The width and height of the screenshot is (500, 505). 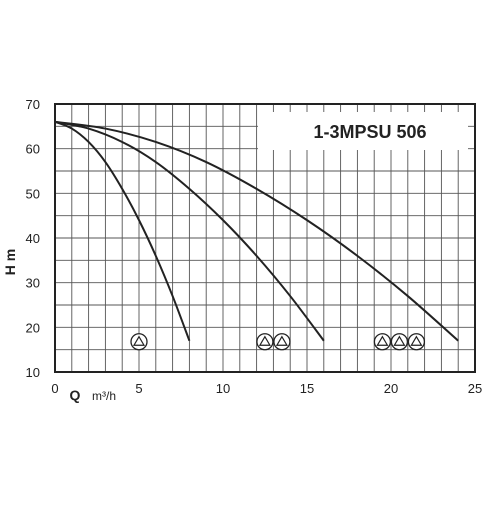 I want to click on x-tick-label: 25, so click(x=475, y=388).